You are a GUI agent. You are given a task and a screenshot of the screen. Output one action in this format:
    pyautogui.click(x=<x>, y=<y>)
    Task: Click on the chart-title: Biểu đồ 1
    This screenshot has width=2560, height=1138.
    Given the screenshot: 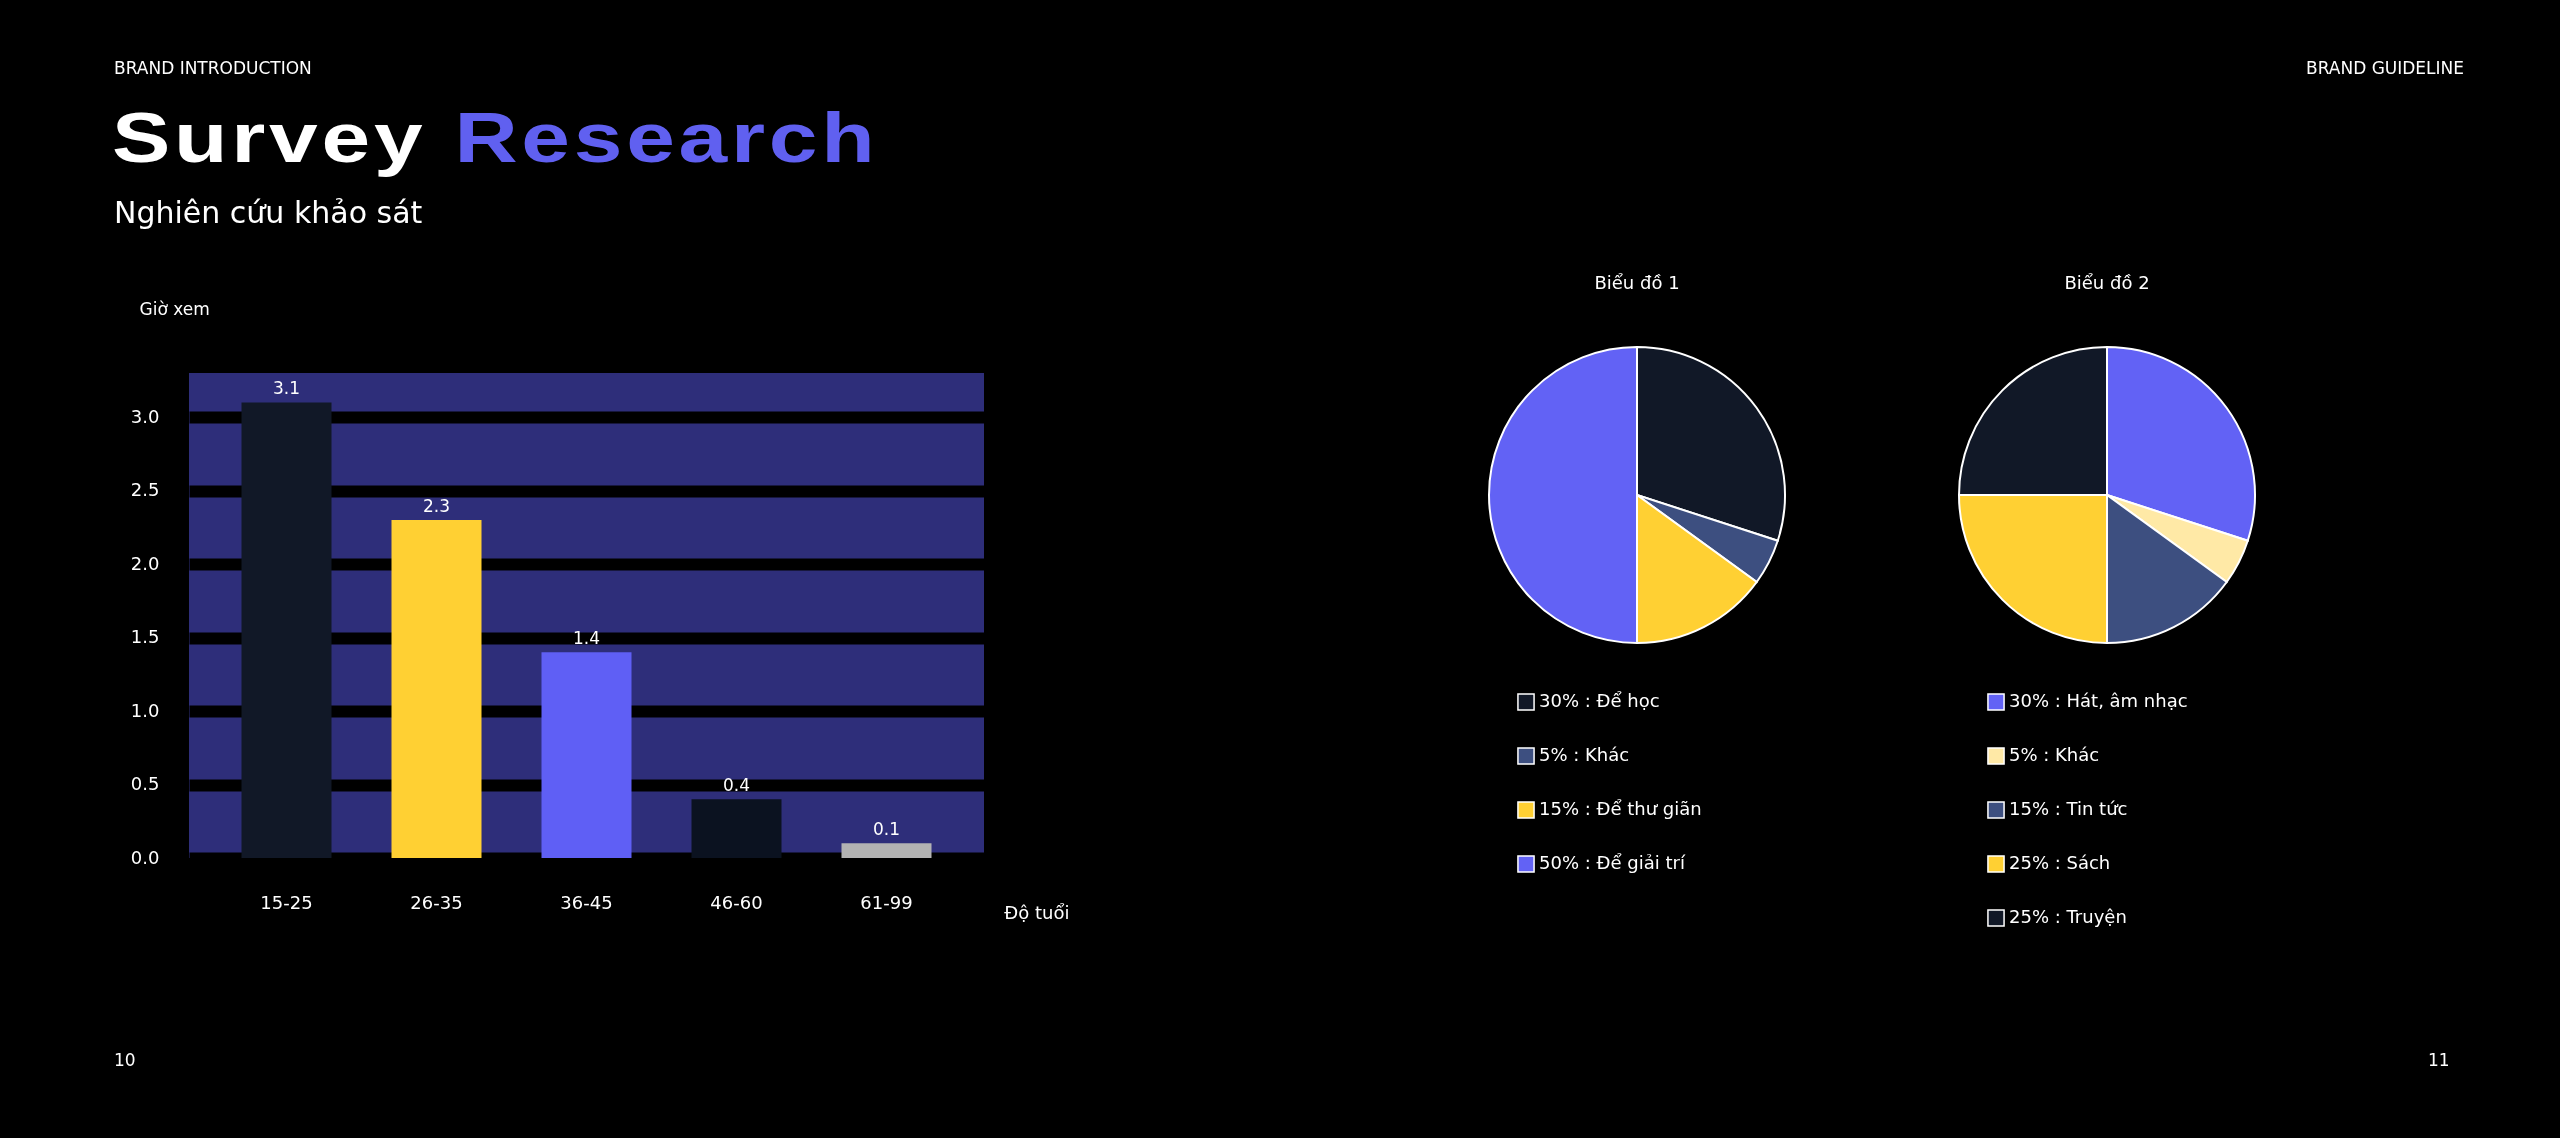 What is the action you would take?
    pyautogui.click(x=1637, y=282)
    